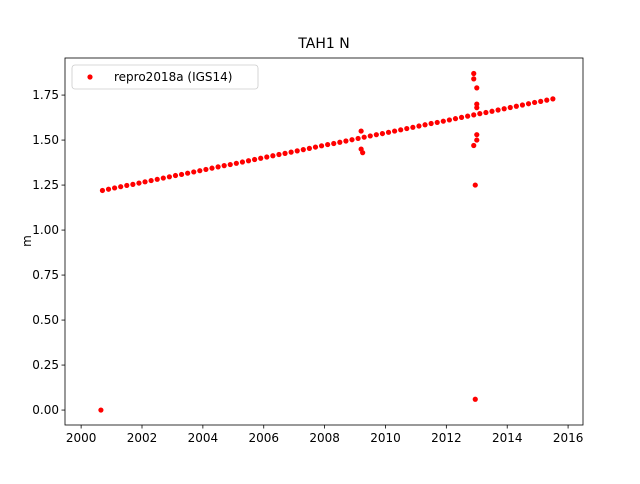 This screenshot has height=484, width=640. I want to click on legend-label: repro2018a (IGS14), so click(173, 77).